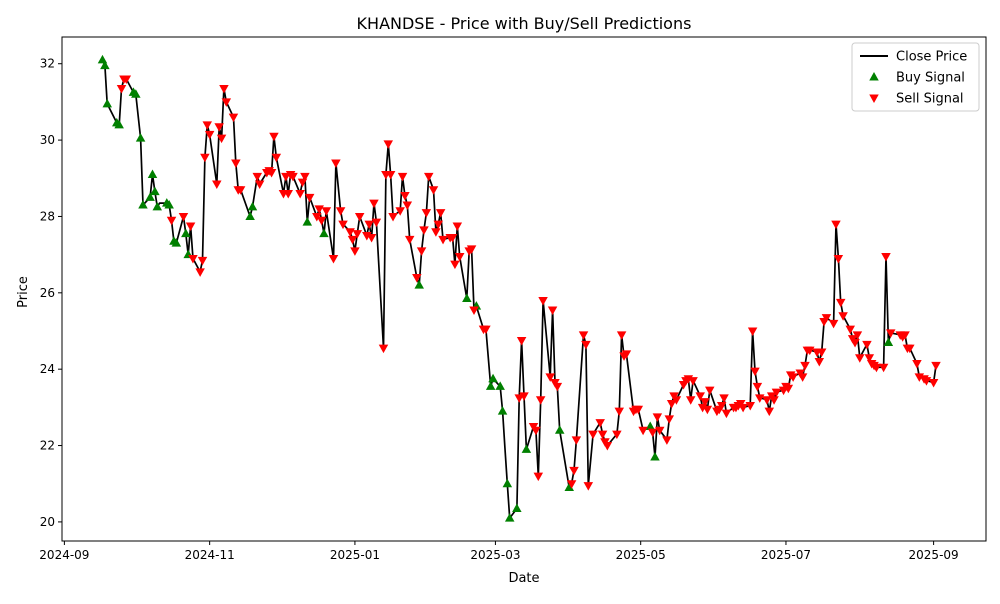 The image size is (1000, 604). What do you see at coordinates (210, 555) in the screenshot?
I see `x-tick-label: 2024-11` at bounding box center [210, 555].